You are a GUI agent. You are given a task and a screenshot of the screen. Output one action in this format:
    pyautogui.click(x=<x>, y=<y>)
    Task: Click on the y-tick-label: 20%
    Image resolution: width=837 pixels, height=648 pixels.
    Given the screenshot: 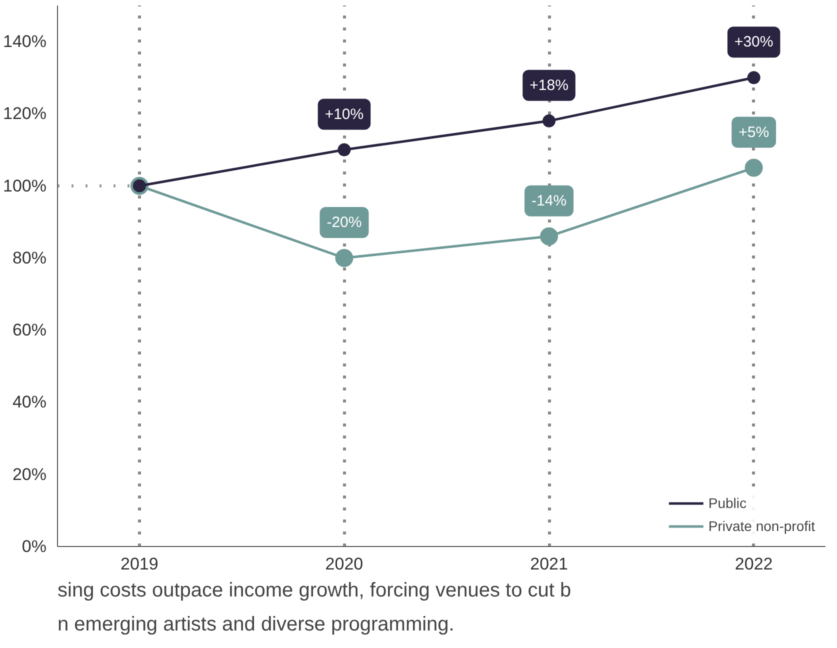 What is the action you would take?
    pyautogui.click(x=29, y=474)
    